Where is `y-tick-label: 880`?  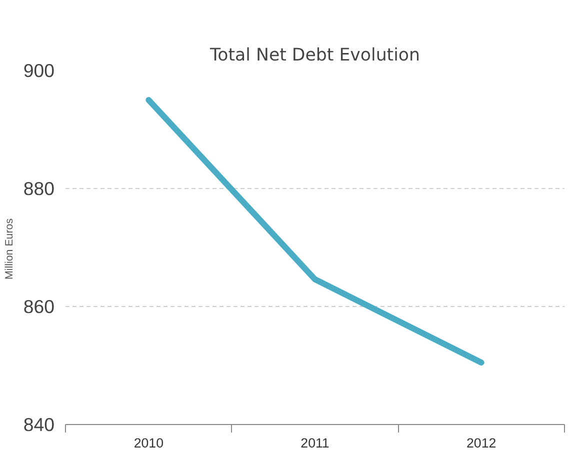
y-tick-label: 880 is located at coordinates (39, 188).